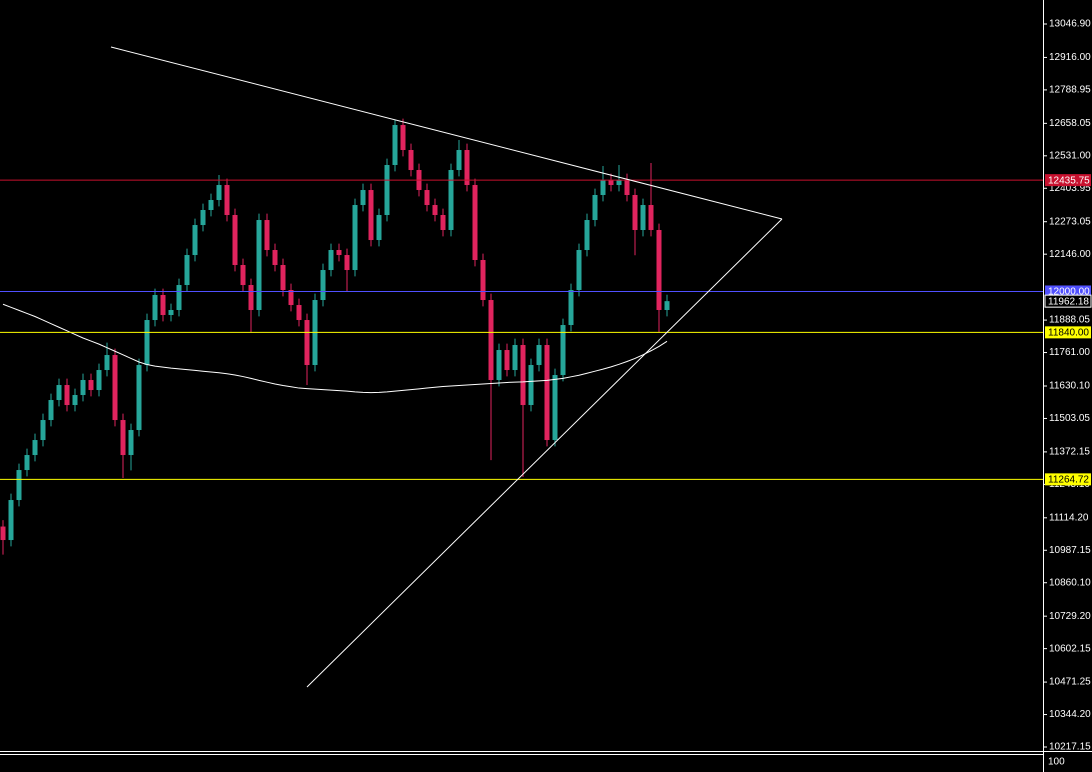  Describe the element at coordinates (1070, 24) in the screenshot. I see `y-tick-label: 13046.90` at that location.